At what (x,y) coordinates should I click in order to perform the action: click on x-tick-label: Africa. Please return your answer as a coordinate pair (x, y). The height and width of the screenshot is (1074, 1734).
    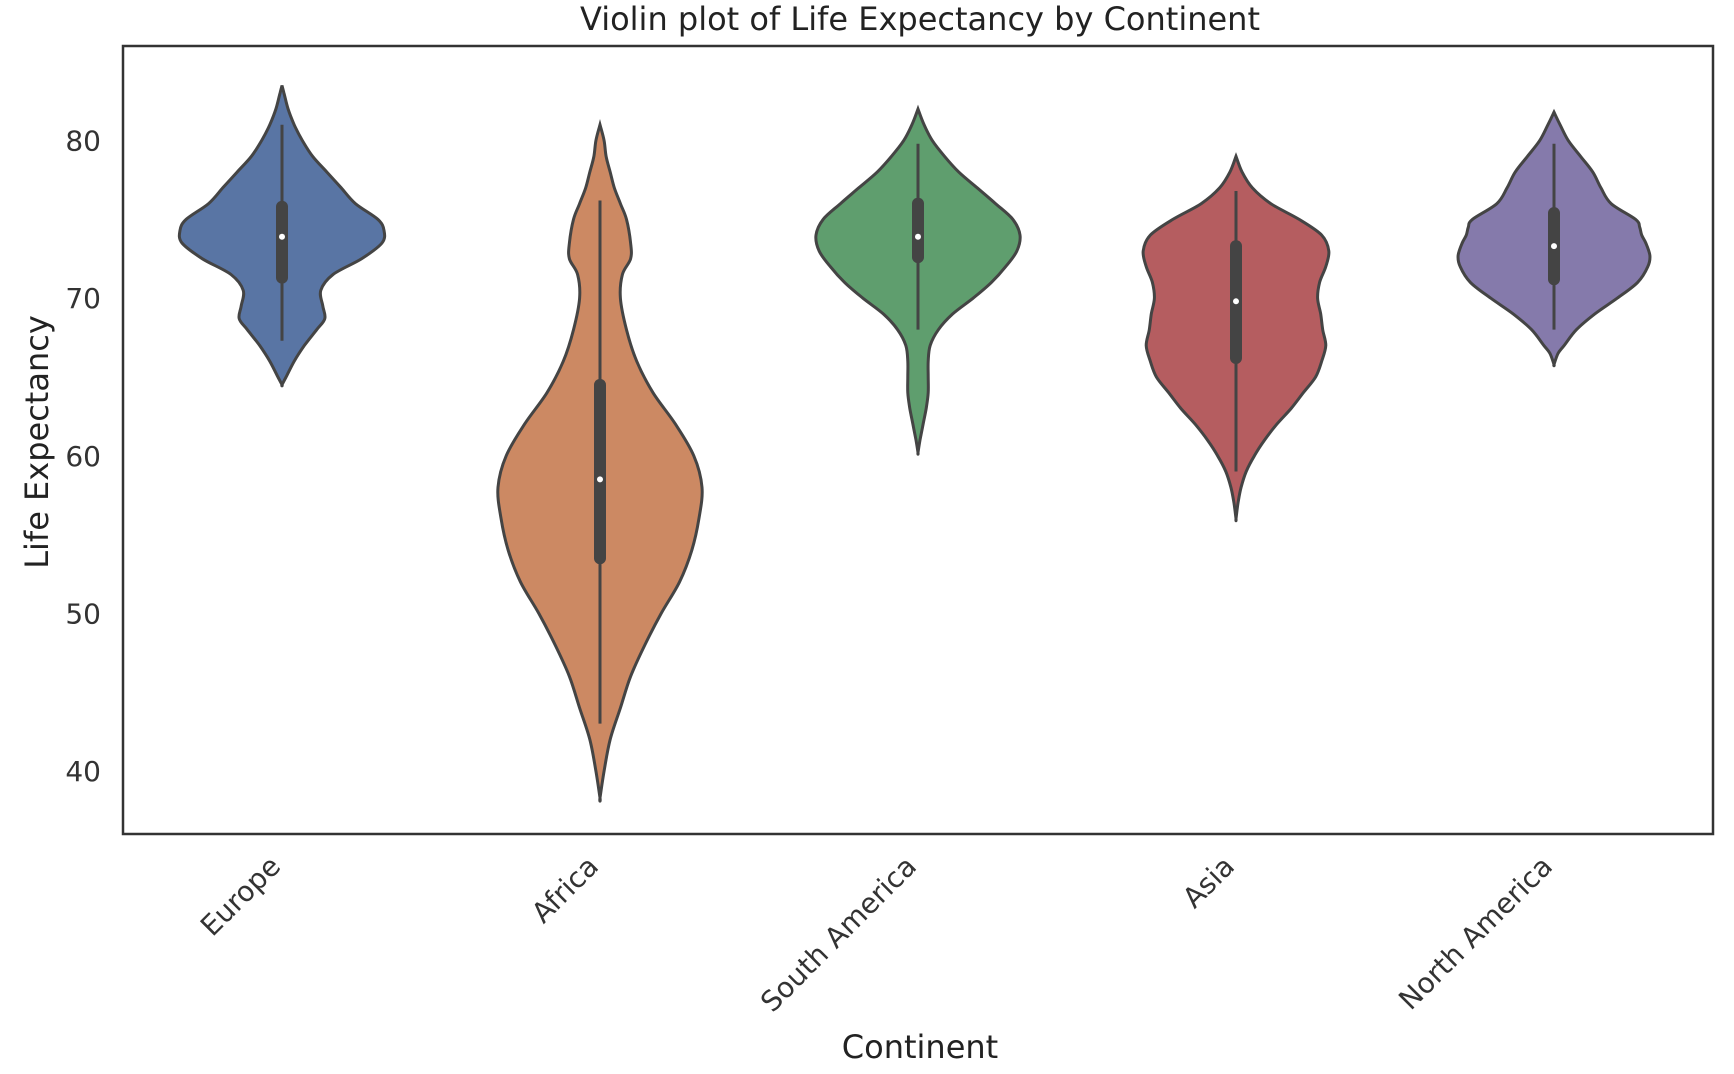
    Looking at the image, I should click on (565, 890).